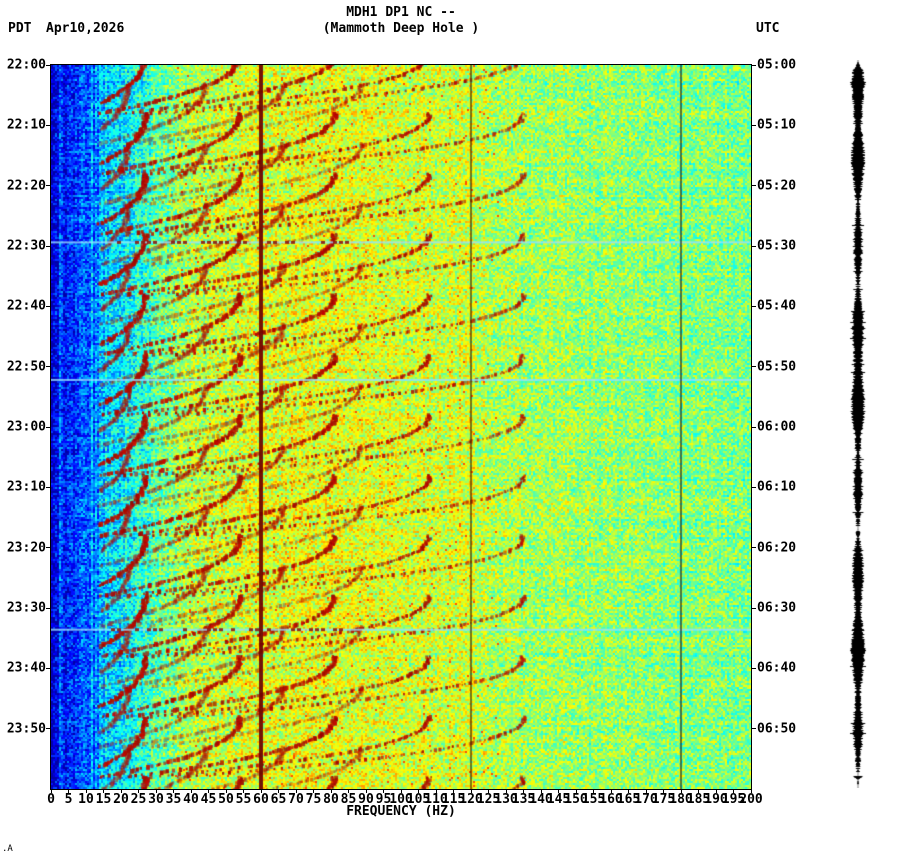  Describe the element at coordinates (20, 28) in the screenshot. I see `left-timezone-label: PDT` at that location.